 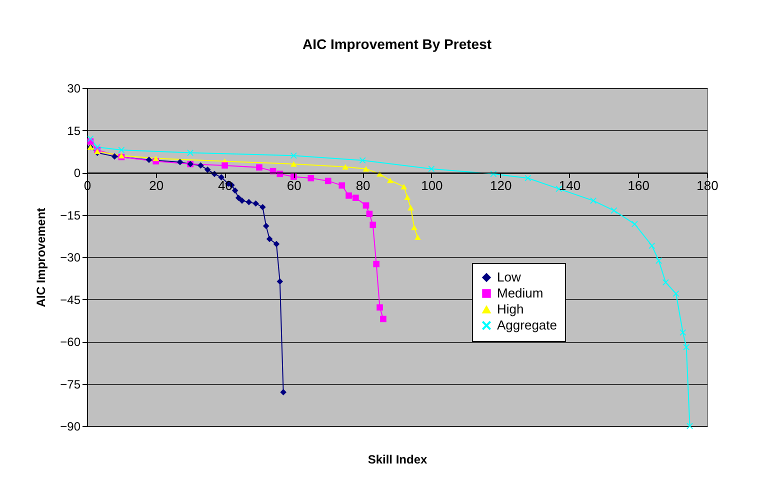 What do you see at coordinates (70, 215) in the screenshot?
I see `y-tick-label: −15` at bounding box center [70, 215].